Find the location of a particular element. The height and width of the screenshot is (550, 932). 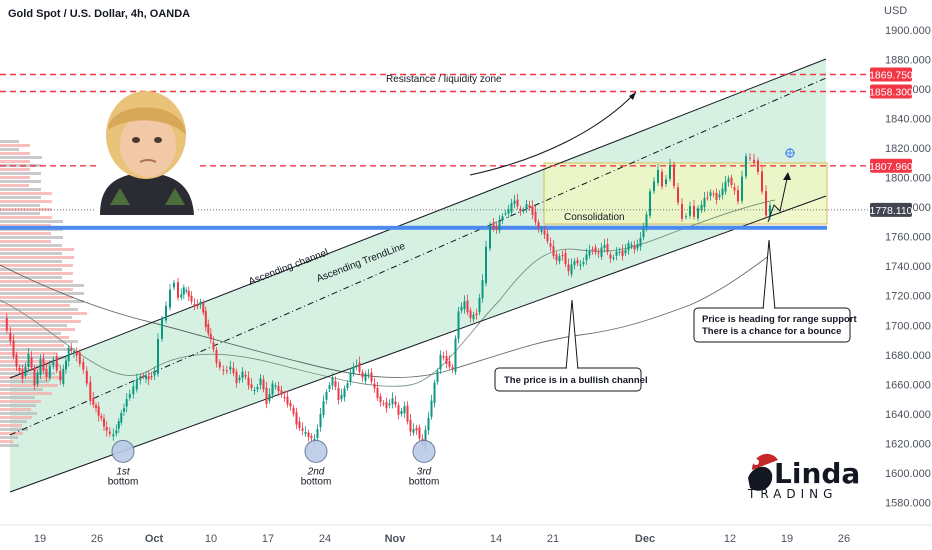

y-tick-label: 1580.000 is located at coordinates (908, 504).